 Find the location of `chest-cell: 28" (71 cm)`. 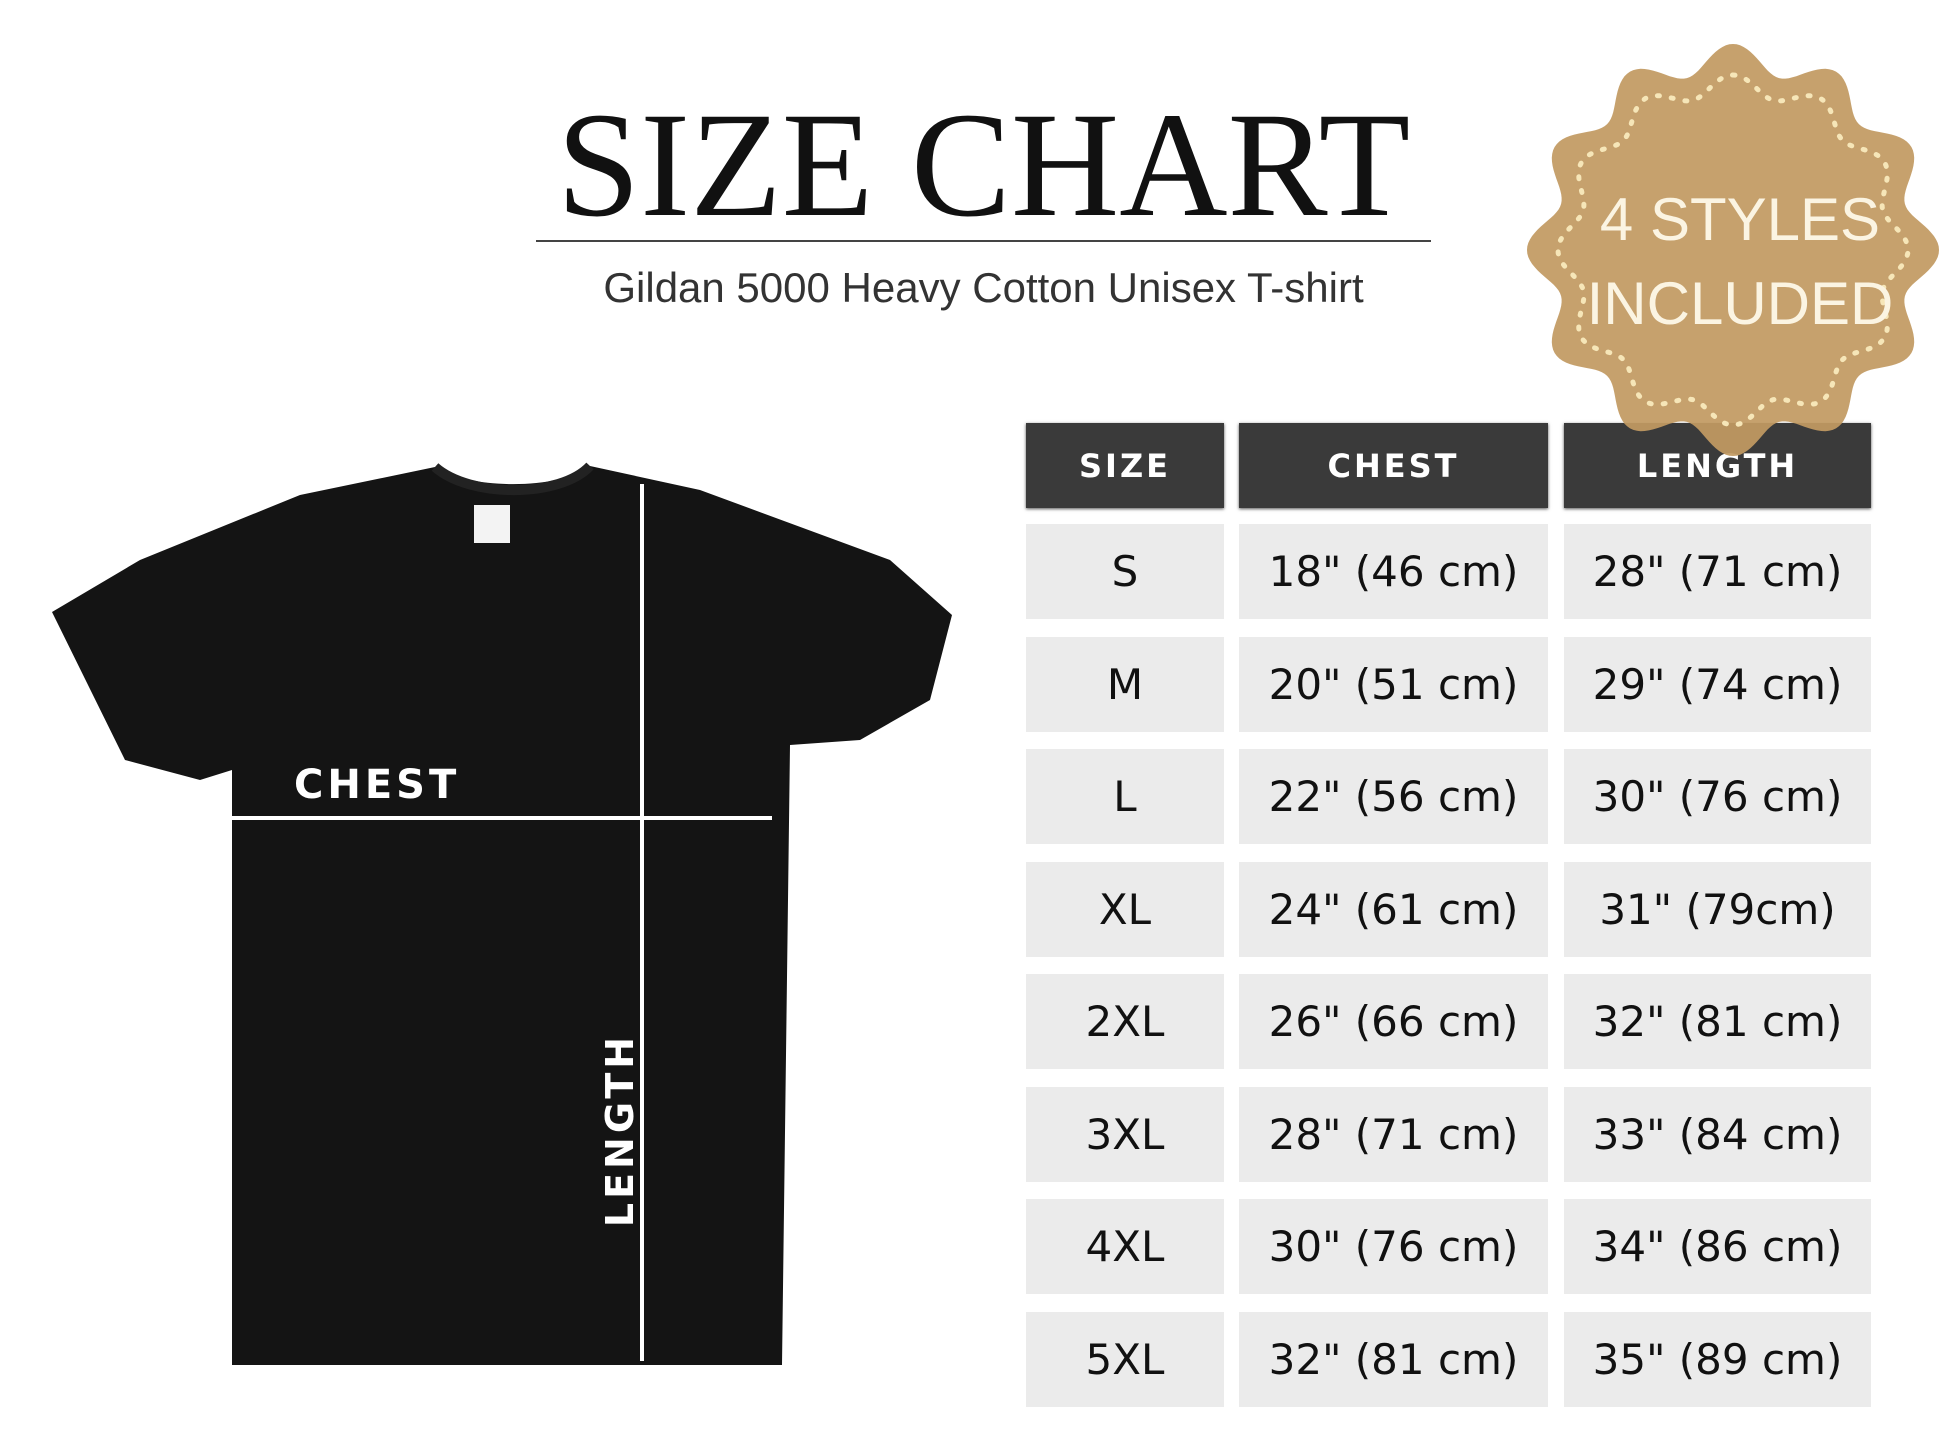

chest-cell: 28" (71 cm) is located at coordinates (1393, 1134).